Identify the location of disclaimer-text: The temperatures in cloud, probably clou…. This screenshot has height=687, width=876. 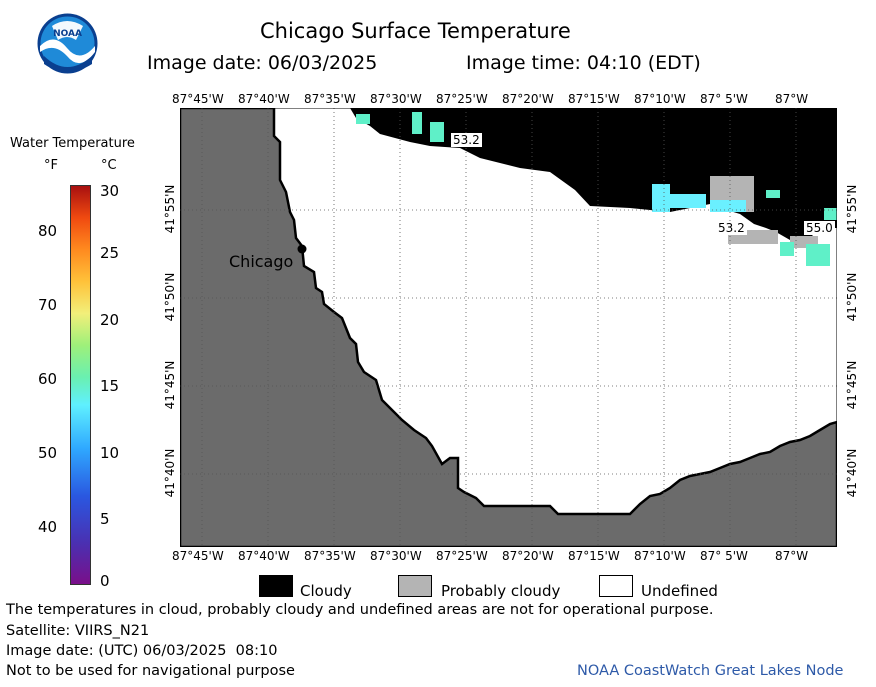
(360, 610).